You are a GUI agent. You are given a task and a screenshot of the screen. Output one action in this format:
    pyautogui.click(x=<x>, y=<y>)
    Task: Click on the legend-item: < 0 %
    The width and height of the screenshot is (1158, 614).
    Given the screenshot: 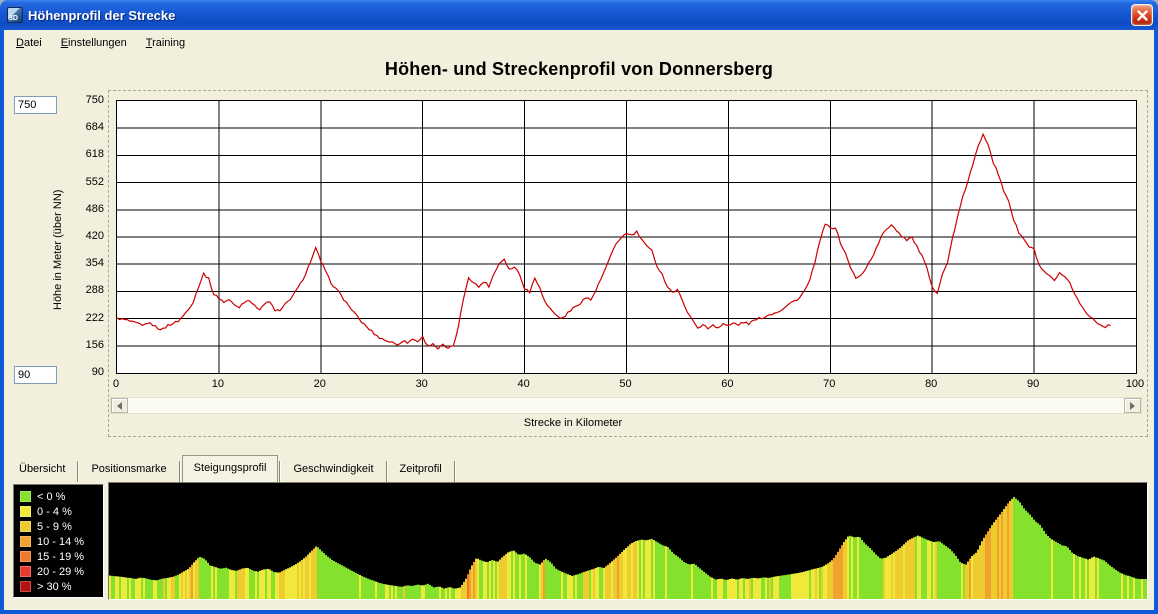 What is the action you would take?
    pyautogui.click(x=61, y=496)
    